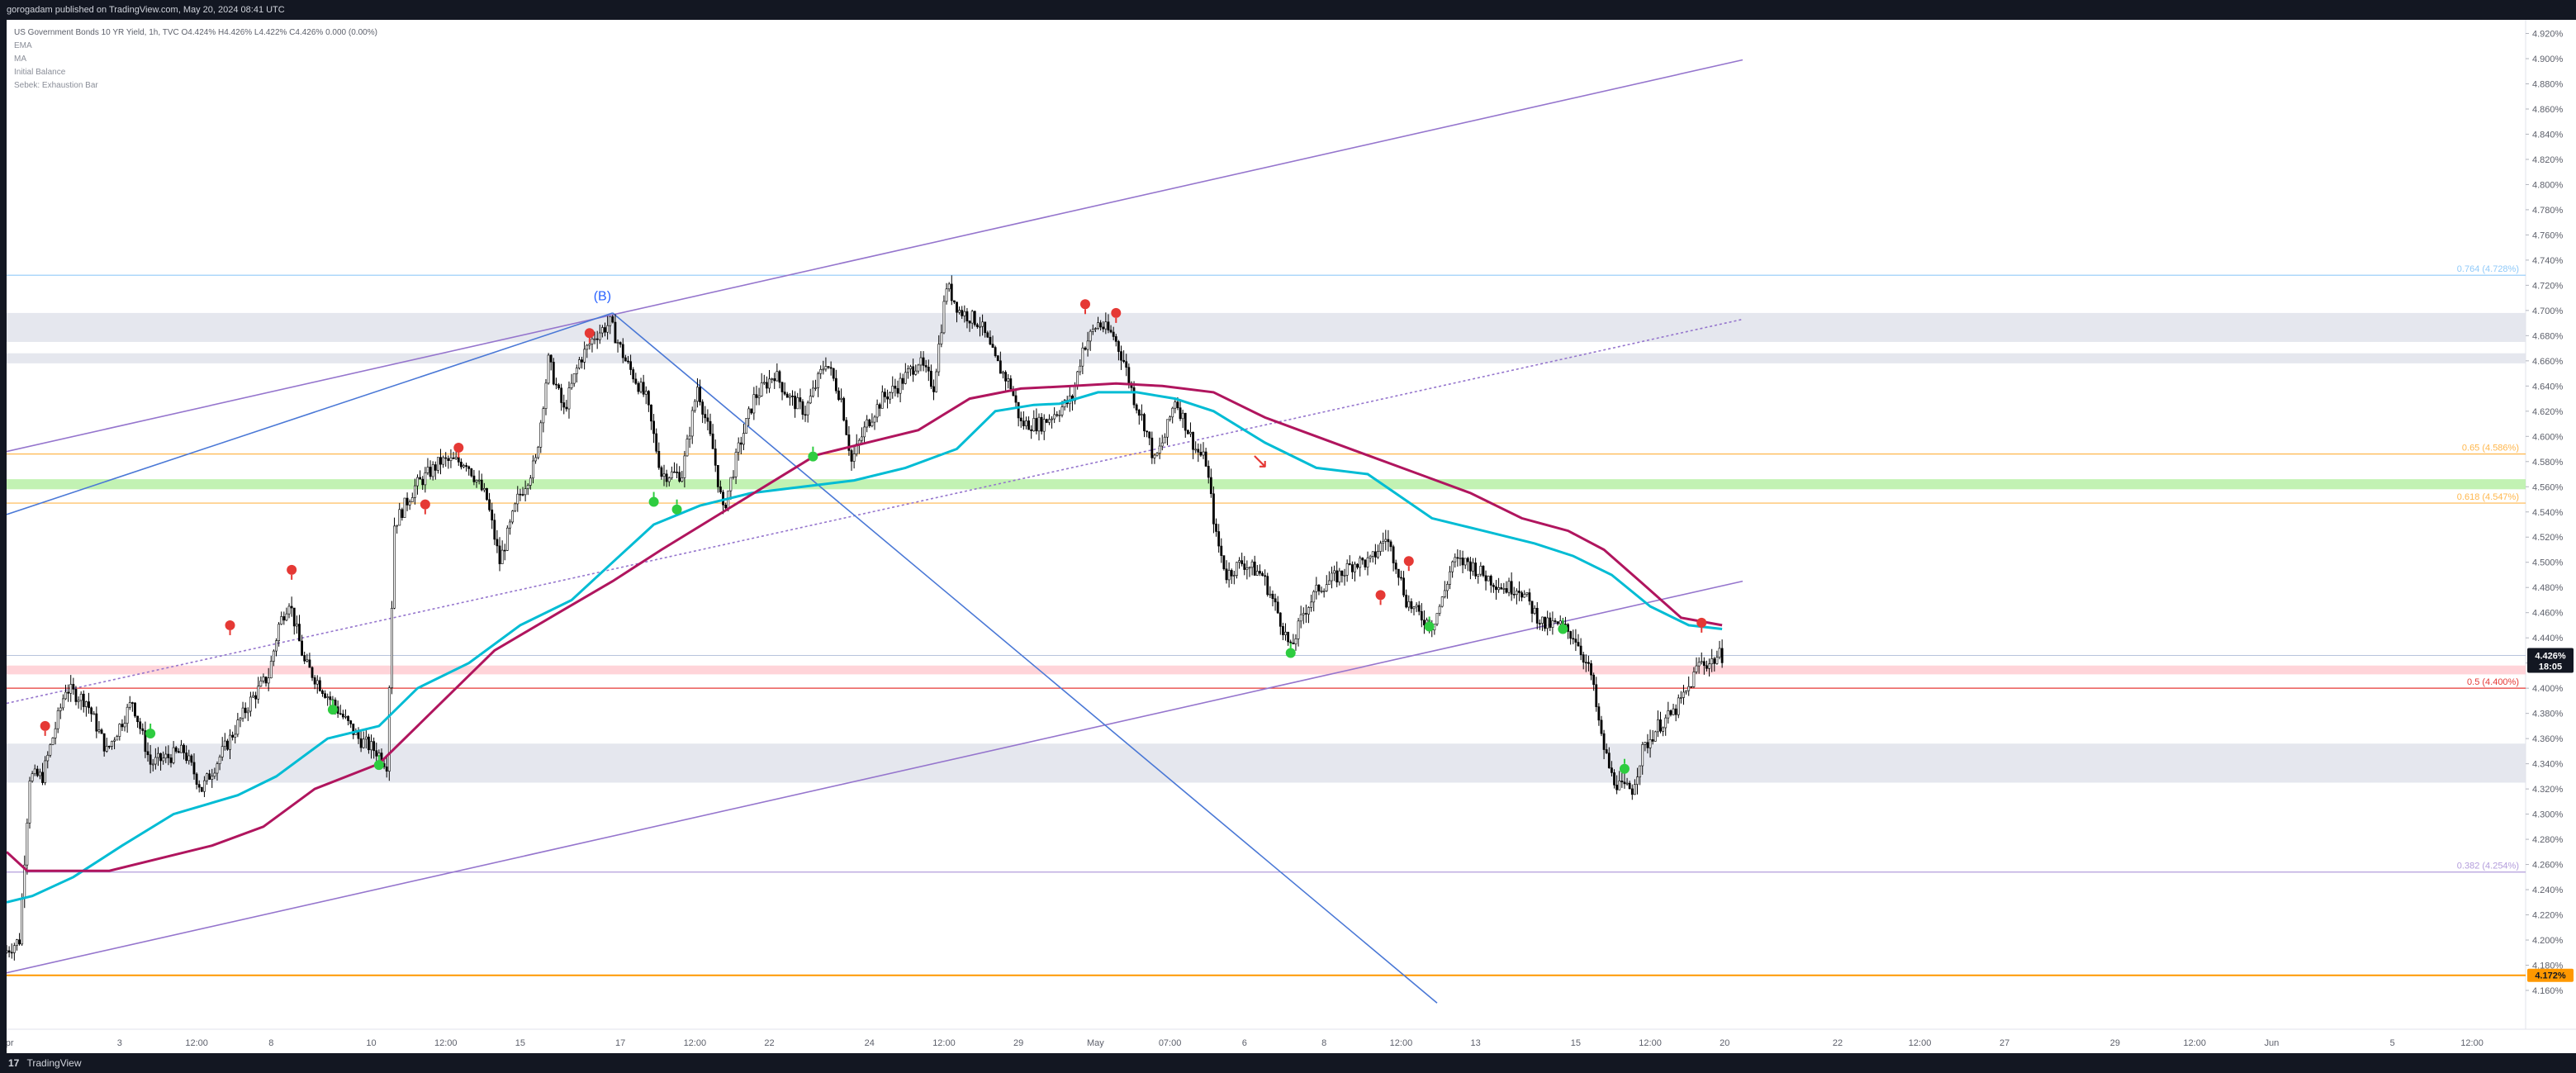 This screenshot has height=1073, width=2576. Describe the element at coordinates (1116, 313) in the screenshot. I see `exhaustion-marker-red` at that location.